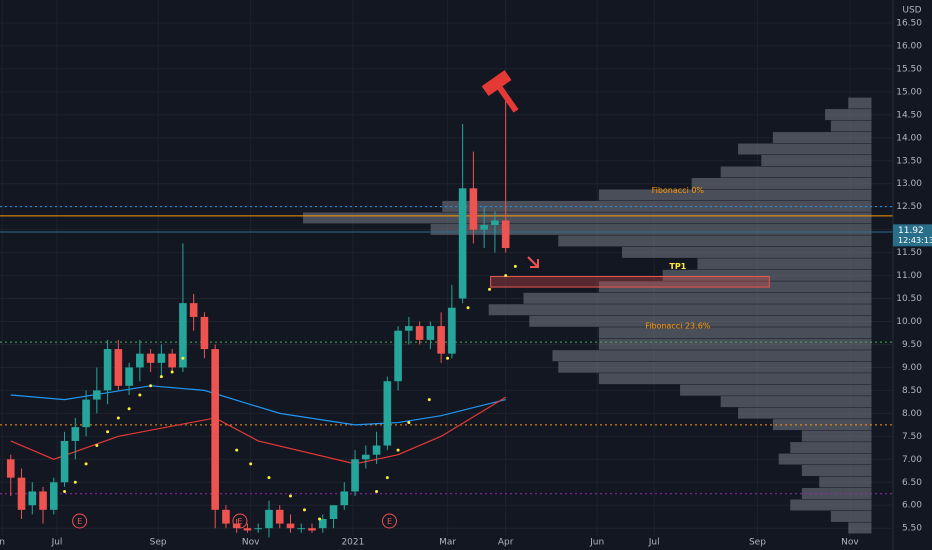 The image size is (932, 550). Describe the element at coordinates (912, 345) in the screenshot. I see `y-tick-label: 9.50` at that location.